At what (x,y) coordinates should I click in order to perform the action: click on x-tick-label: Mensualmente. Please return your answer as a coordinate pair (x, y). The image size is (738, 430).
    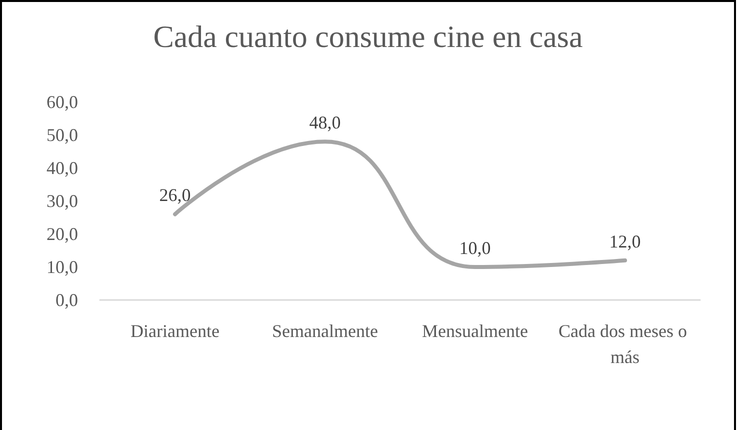
    Looking at the image, I should click on (475, 331).